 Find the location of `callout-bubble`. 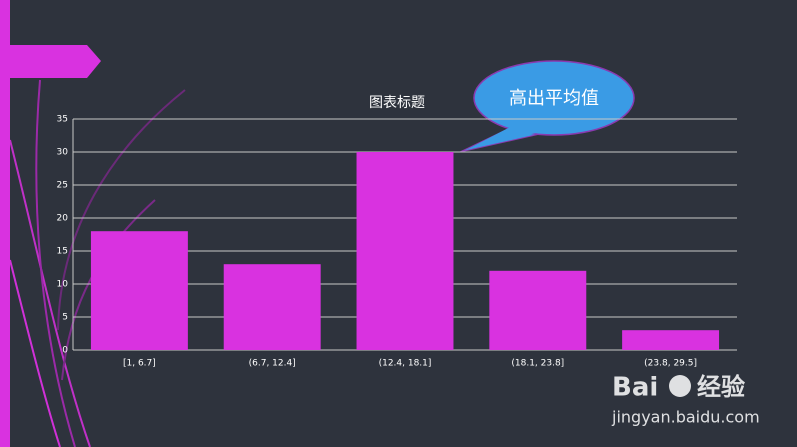

callout-bubble is located at coordinates (554, 98).